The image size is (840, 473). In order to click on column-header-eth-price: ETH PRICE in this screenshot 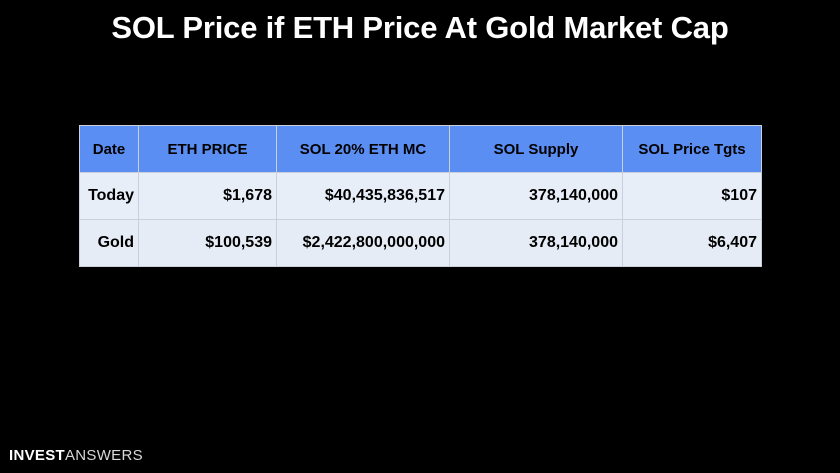, I will do `click(207, 149)`.